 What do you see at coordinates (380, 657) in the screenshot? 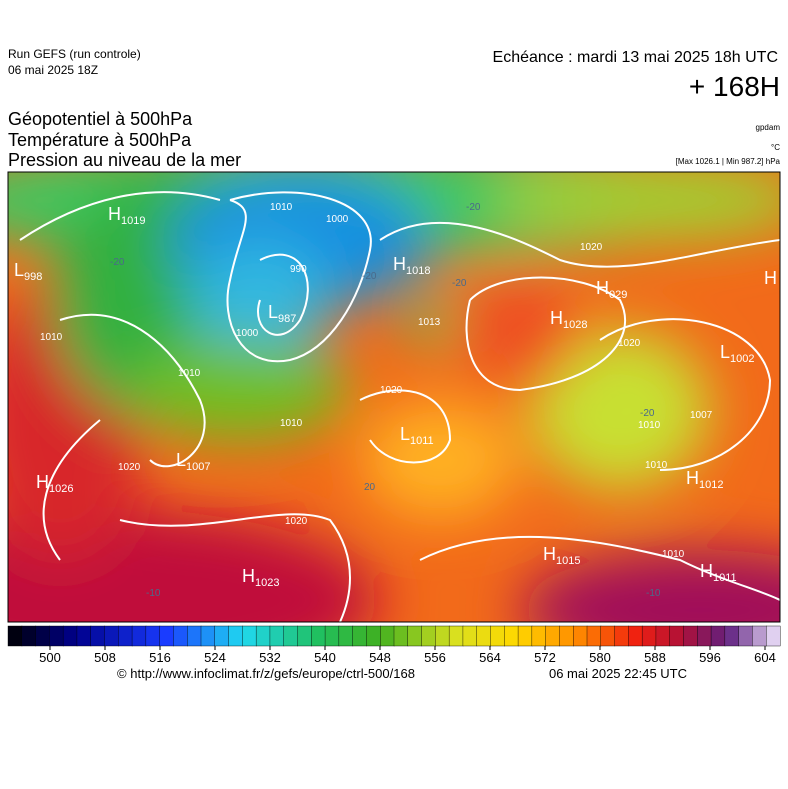
I see `colorbar-tick-label: 548` at bounding box center [380, 657].